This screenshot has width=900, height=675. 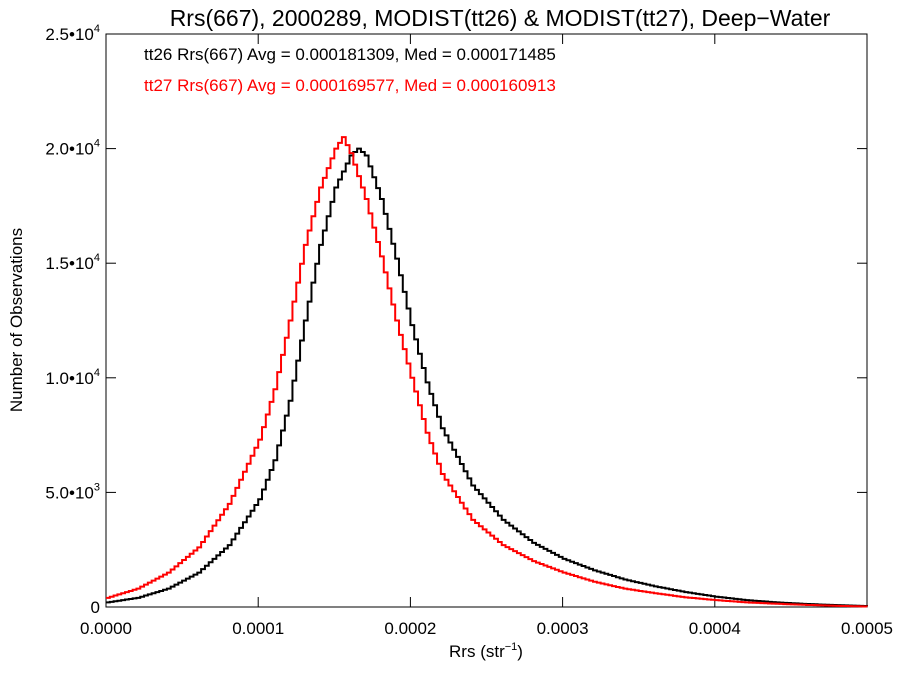 What do you see at coordinates (258, 628) in the screenshot?
I see `x-tick-label: 0.0001` at bounding box center [258, 628].